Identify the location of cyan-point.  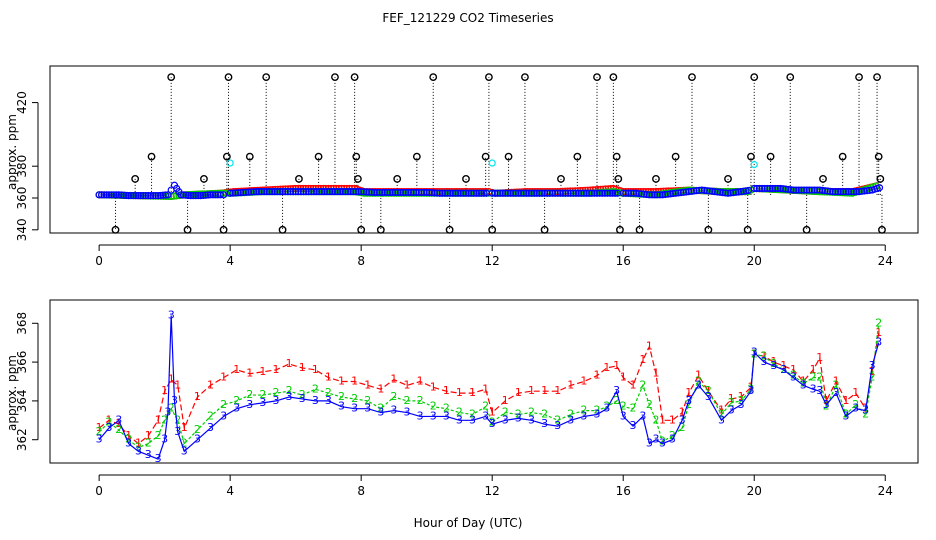
(230, 163).